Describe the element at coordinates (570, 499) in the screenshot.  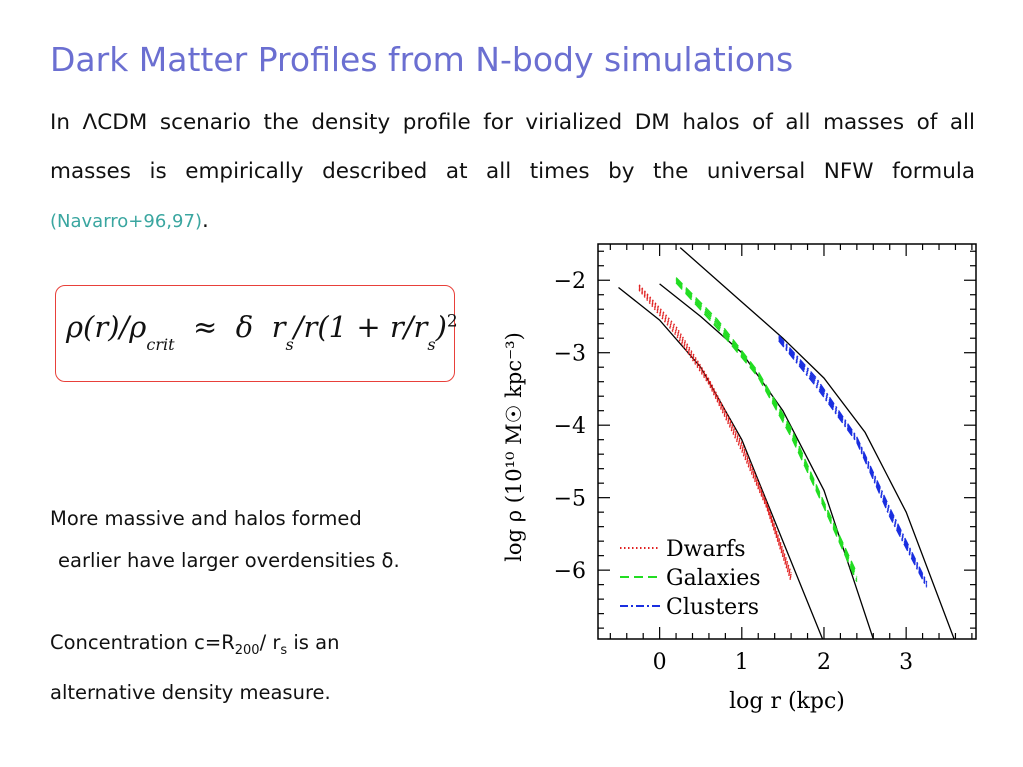
I see `y-tick-label: −5` at that location.